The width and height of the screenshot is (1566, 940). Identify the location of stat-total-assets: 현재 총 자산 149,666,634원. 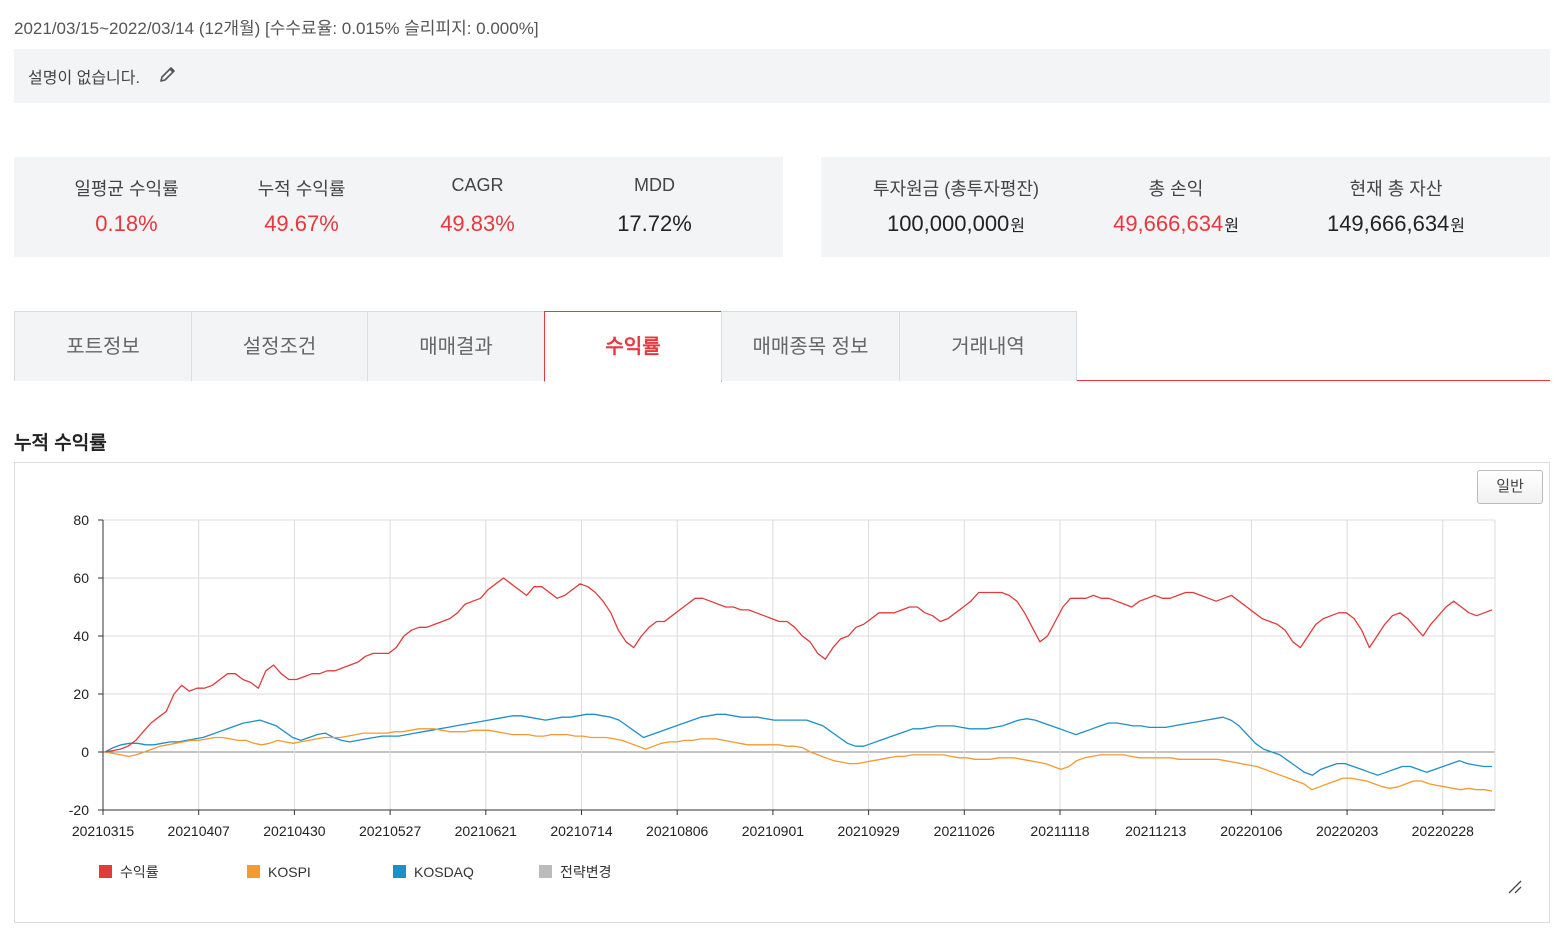
(1396, 207).